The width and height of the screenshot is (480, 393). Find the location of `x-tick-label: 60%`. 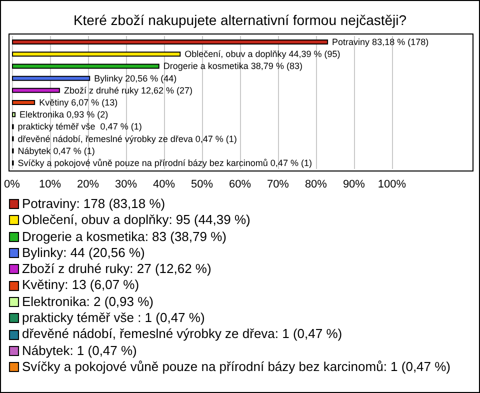

x-tick-label: 60% is located at coordinates (240, 184).